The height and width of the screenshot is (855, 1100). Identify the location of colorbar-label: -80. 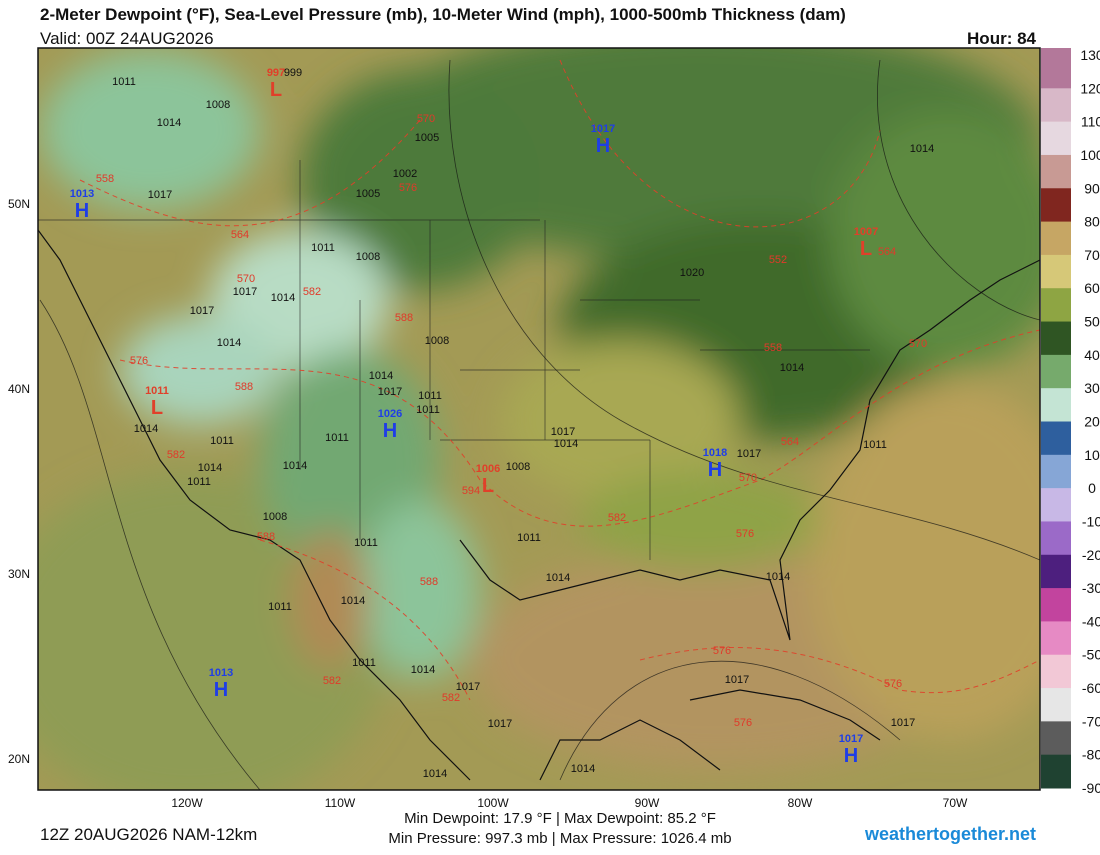
(1091, 755).